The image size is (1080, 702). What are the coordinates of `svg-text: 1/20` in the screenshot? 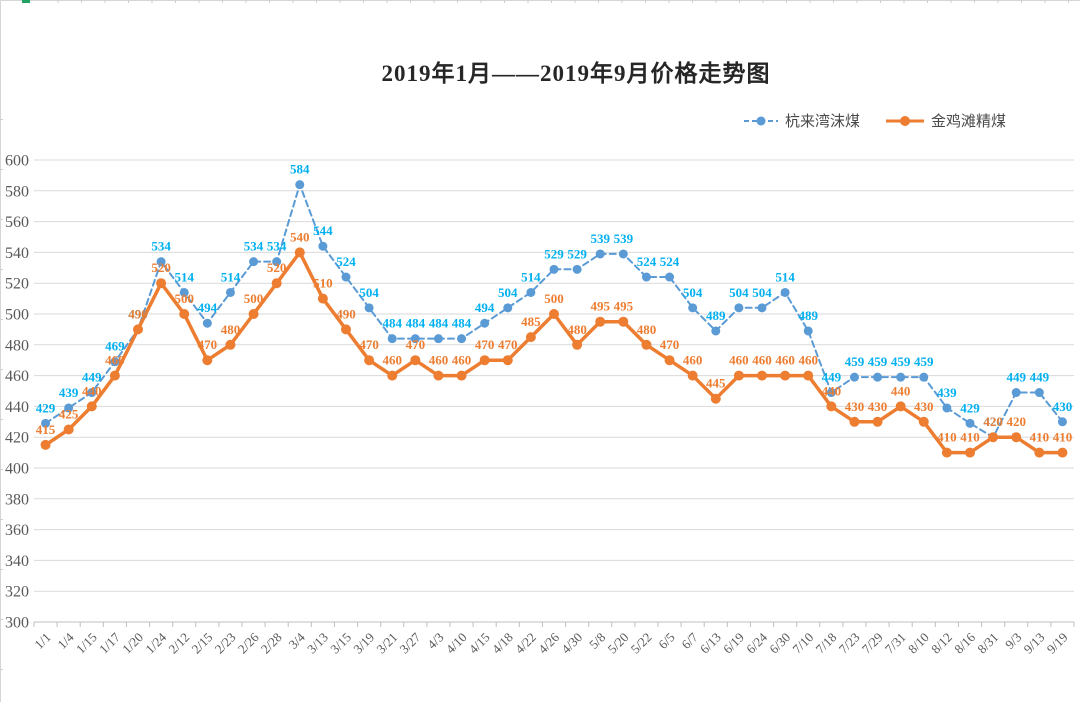 It's located at (132, 643).